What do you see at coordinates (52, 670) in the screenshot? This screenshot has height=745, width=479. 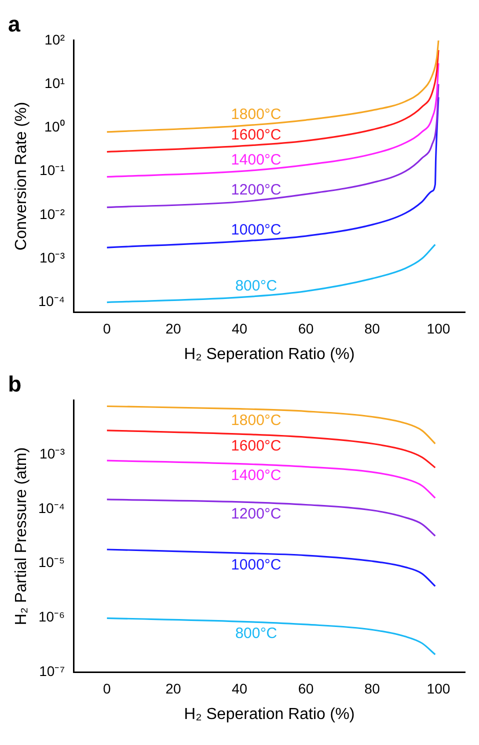 I see `y-tick-label: 10⁻⁷` at bounding box center [52, 670].